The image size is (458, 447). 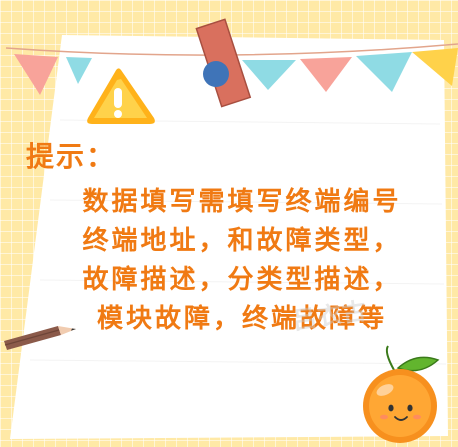 What do you see at coordinates (236, 71) in the screenshot?
I see `bunting-flags` at bounding box center [236, 71].